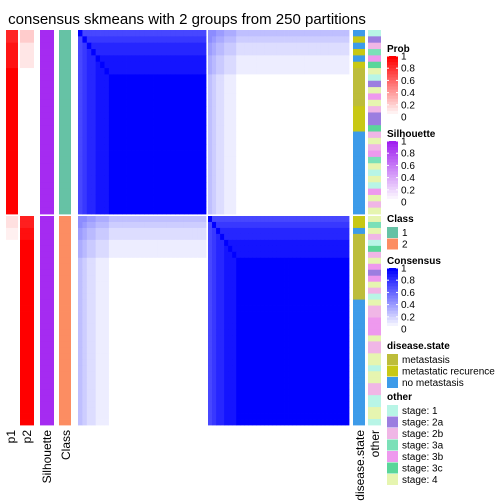 This screenshot has height=504, width=504. What do you see at coordinates (27, 398) in the screenshot?
I see `p2-cell` at bounding box center [27, 398].